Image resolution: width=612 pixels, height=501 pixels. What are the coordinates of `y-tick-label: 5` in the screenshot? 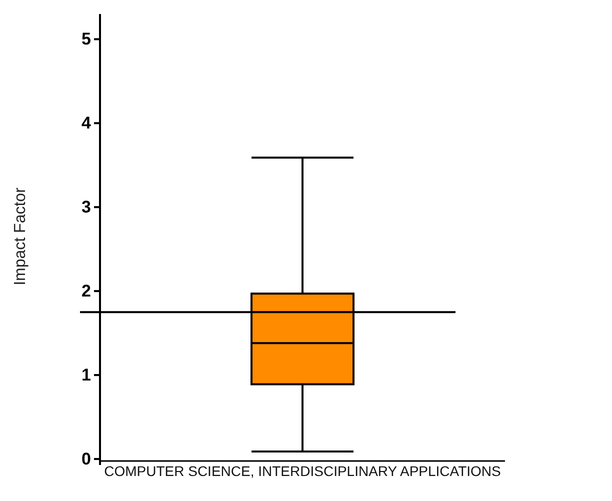 It's located at (86, 39).